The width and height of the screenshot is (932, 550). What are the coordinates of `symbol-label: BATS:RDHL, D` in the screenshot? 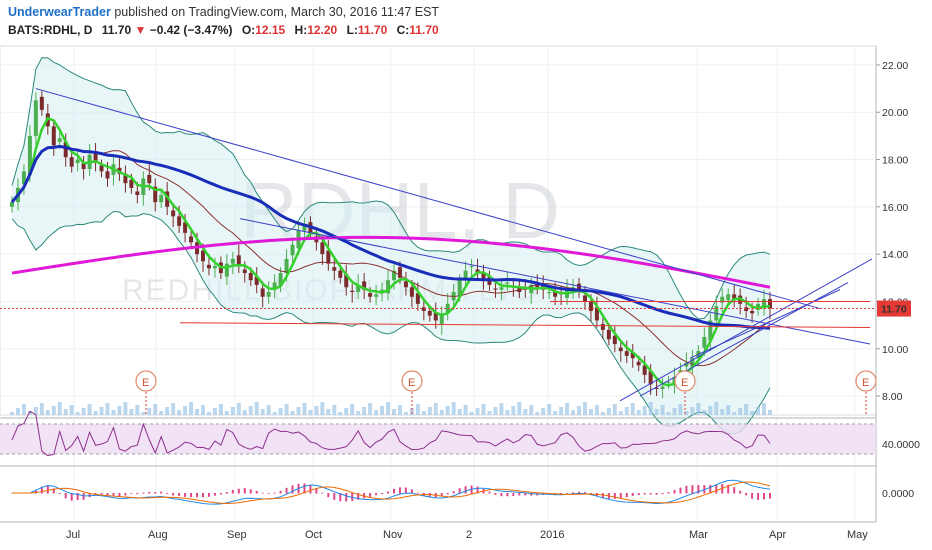 It's located at (50, 30).